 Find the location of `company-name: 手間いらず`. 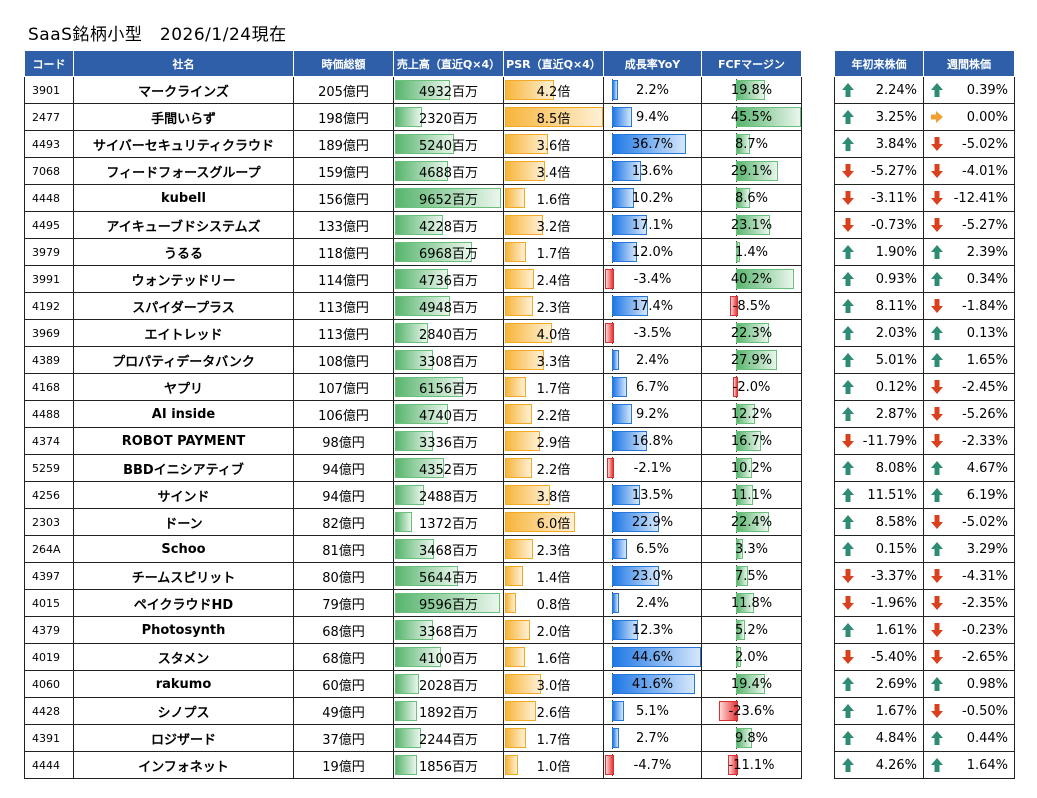

company-name: 手間いらず is located at coordinates (183, 117).